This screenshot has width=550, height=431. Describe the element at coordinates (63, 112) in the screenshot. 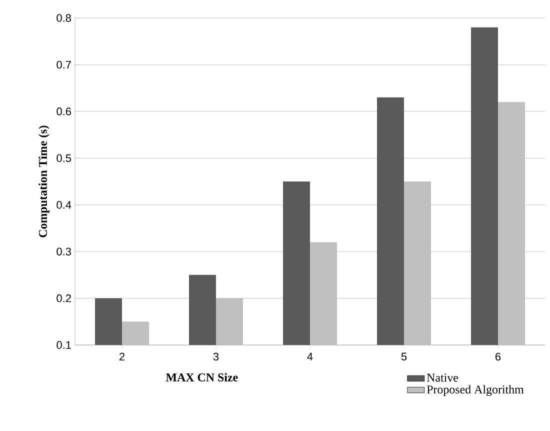

I see `y-tick-label: 0.6` at that location.